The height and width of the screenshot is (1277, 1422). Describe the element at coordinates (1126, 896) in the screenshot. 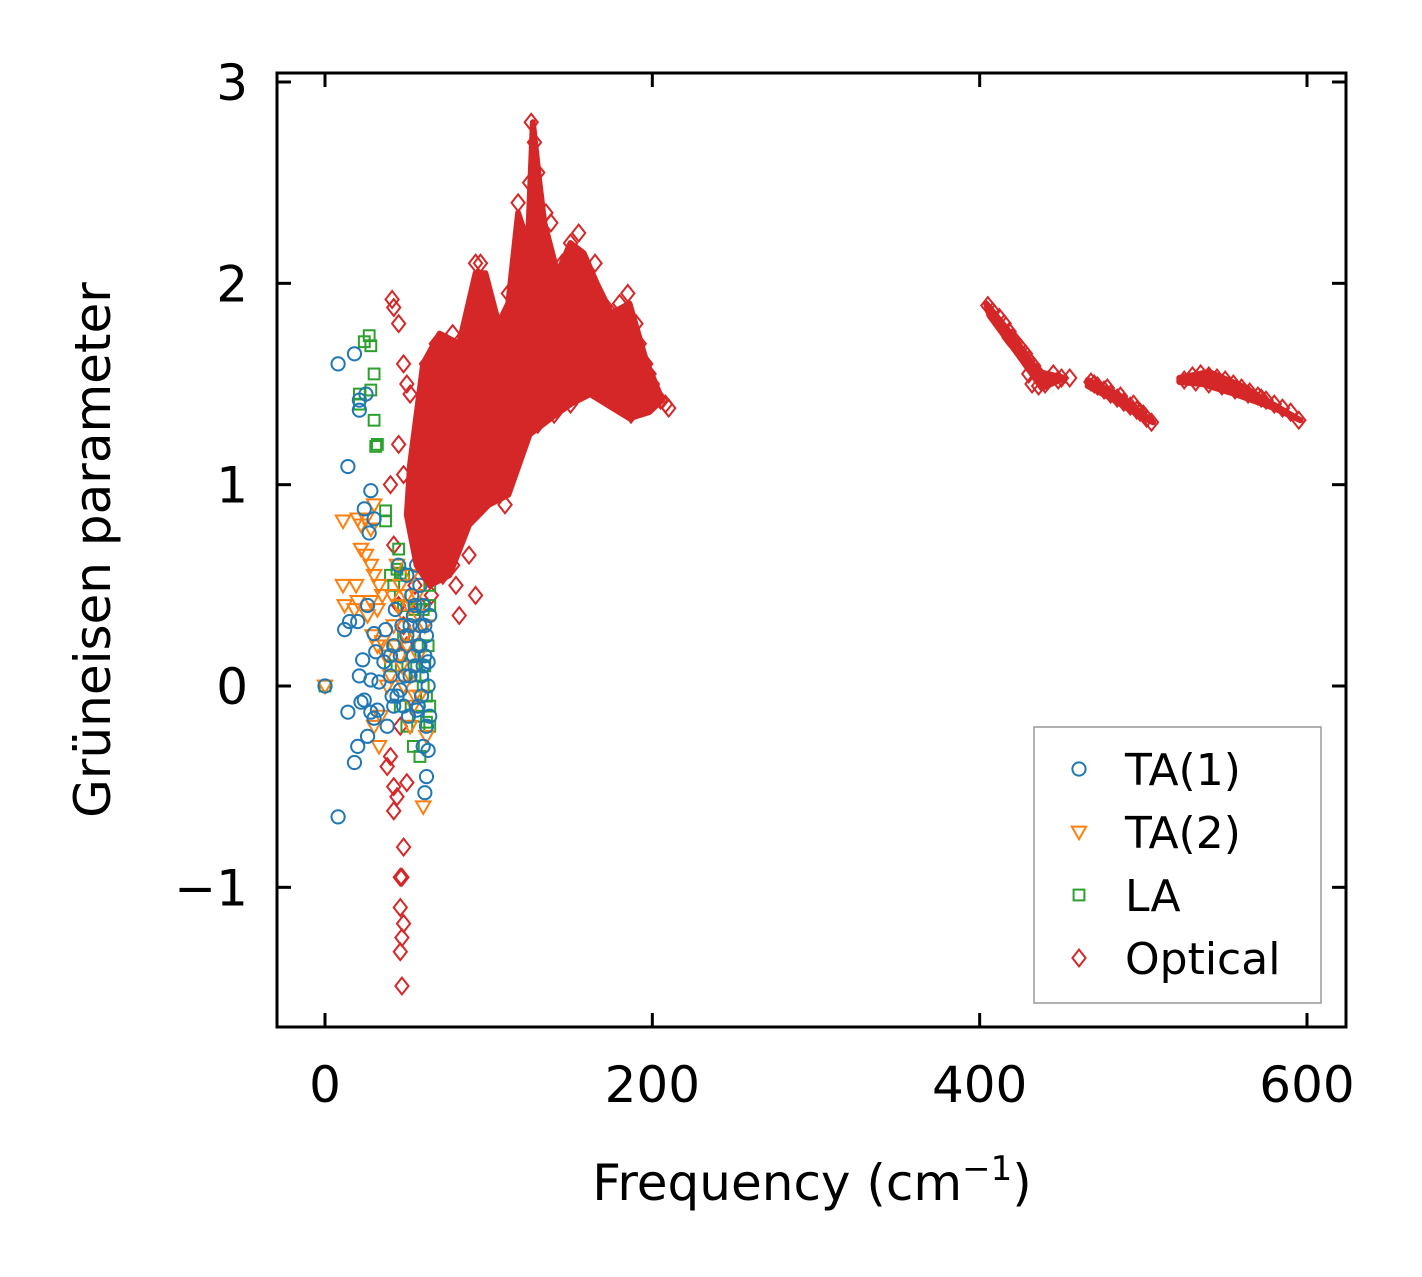

I see `legend-entry: LA` at that location.